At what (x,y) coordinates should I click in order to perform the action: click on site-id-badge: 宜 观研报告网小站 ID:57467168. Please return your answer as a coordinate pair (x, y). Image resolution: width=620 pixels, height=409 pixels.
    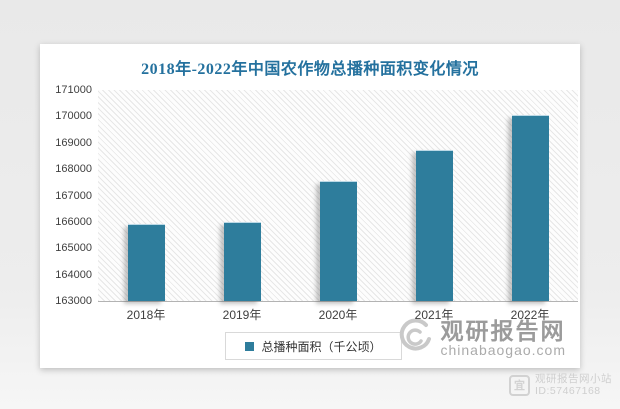
    Looking at the image, I should click on (560, 385).